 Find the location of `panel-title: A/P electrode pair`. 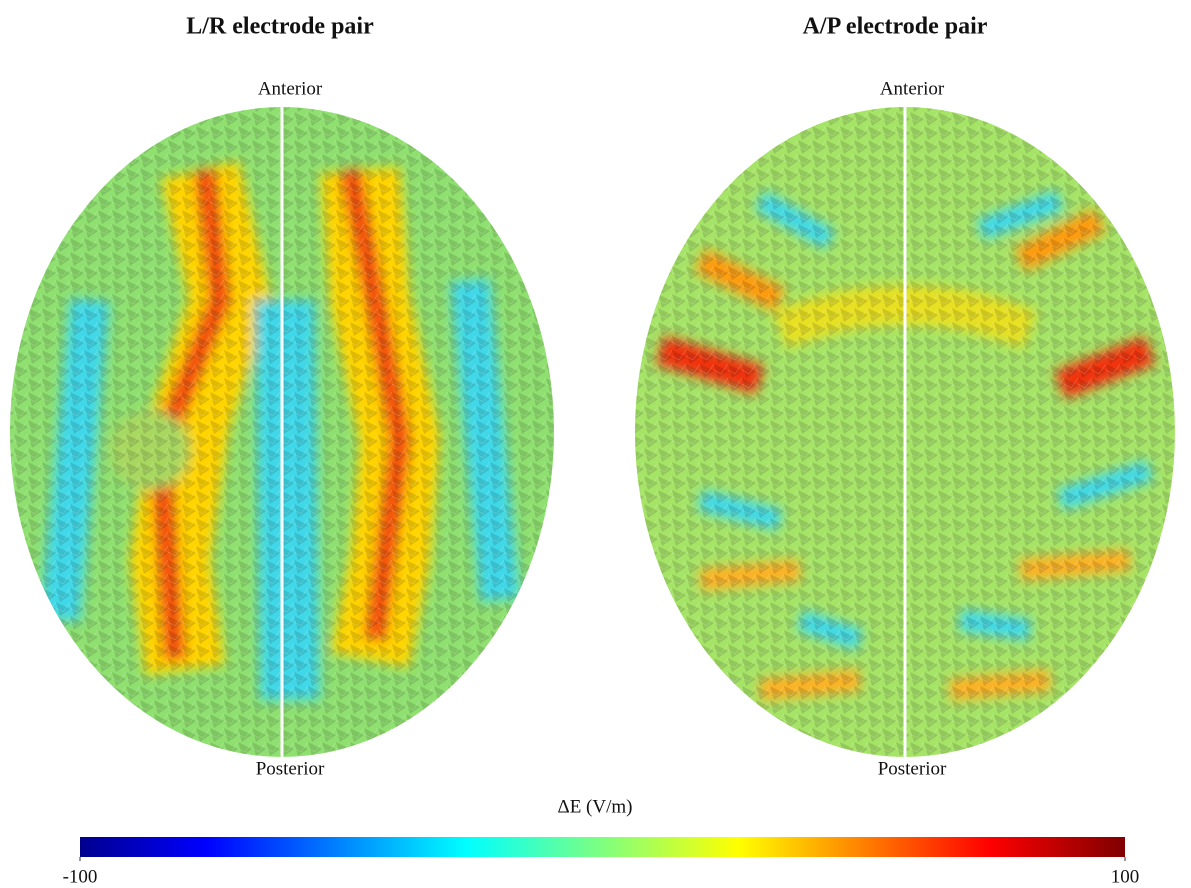

panel-title: A/P electrode pair is located at coordinates (895, 27).